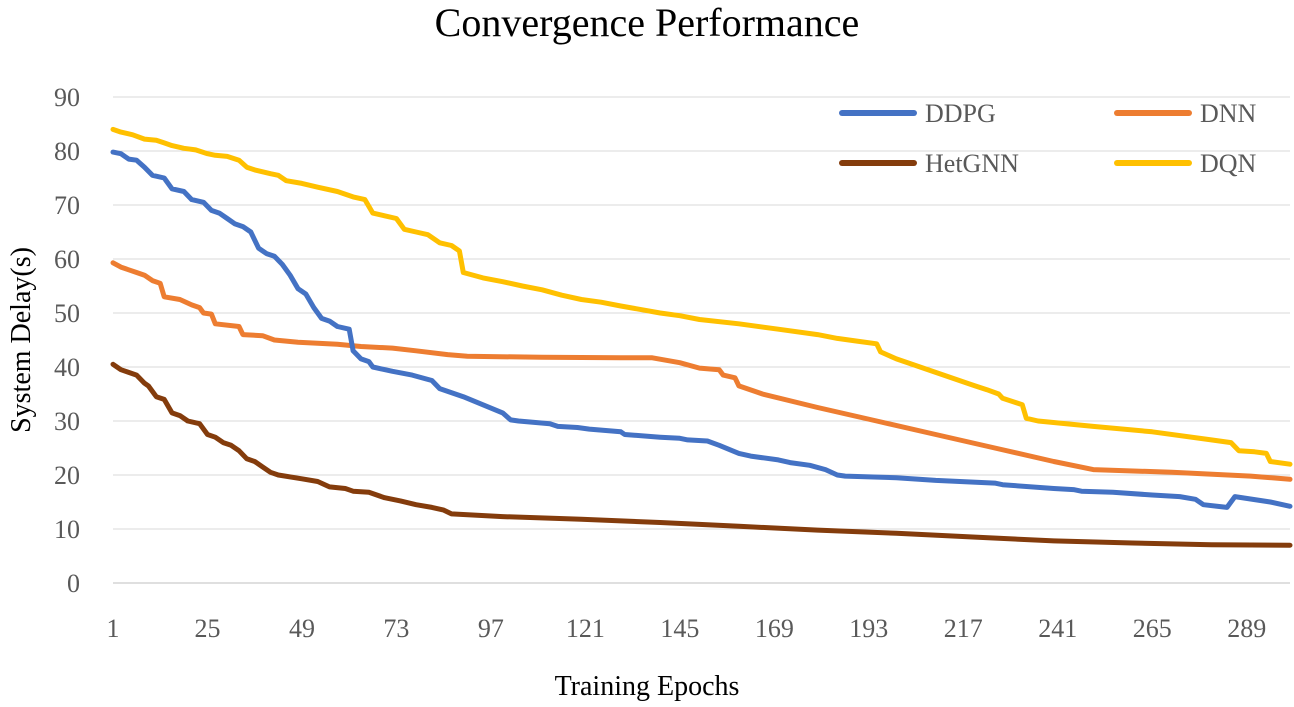 The width and height of the screenshot is (1294, 707). What do you see at coordinates (1246, 628) in the screenshot?
I see `x-tick-label: 289` at bounding box center [1246, 628].